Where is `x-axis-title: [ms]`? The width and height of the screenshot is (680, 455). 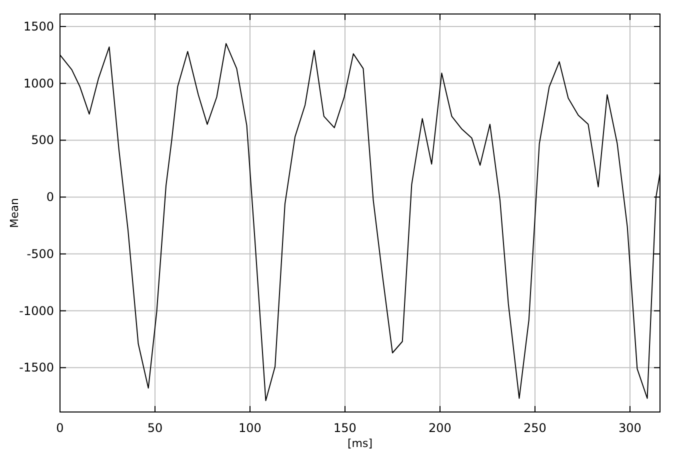
x-axis-title: [ms] is located at coordinates (360, 443).